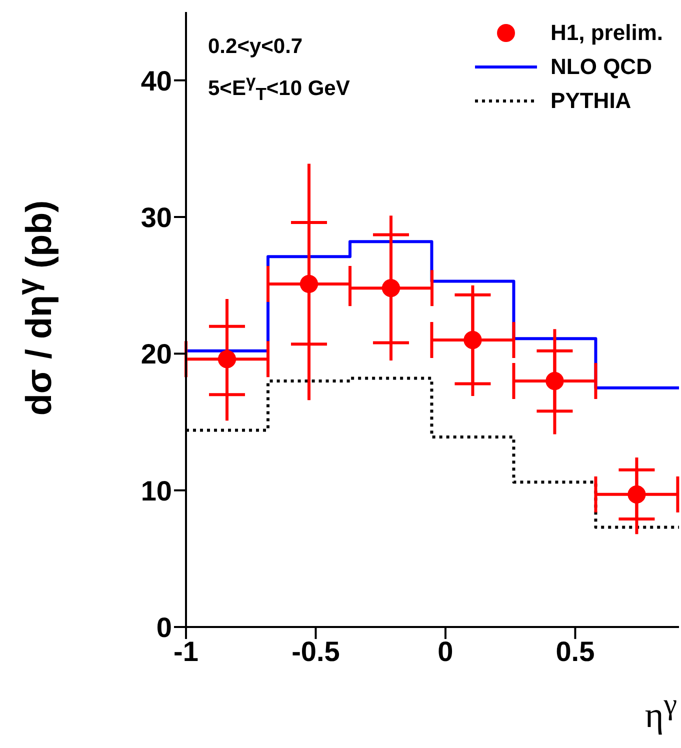  Describe the element at coordinates (156, 354) in the screenshot. I see `y-tick-label: 20` at that location.